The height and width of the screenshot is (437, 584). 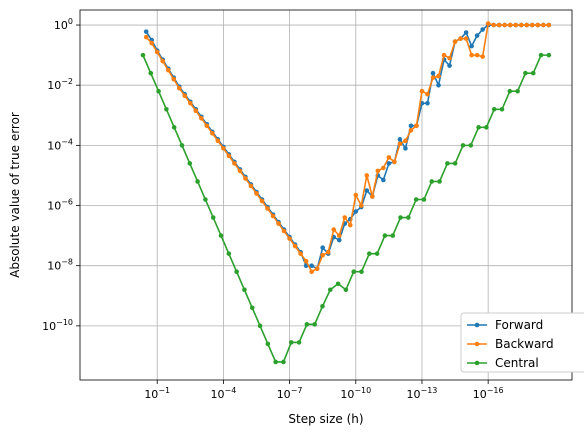 What do you see at coordinates (63, 24) in the screenshot?
I see `y-tick-label: 10⁰` at bounding box center [63, 24].